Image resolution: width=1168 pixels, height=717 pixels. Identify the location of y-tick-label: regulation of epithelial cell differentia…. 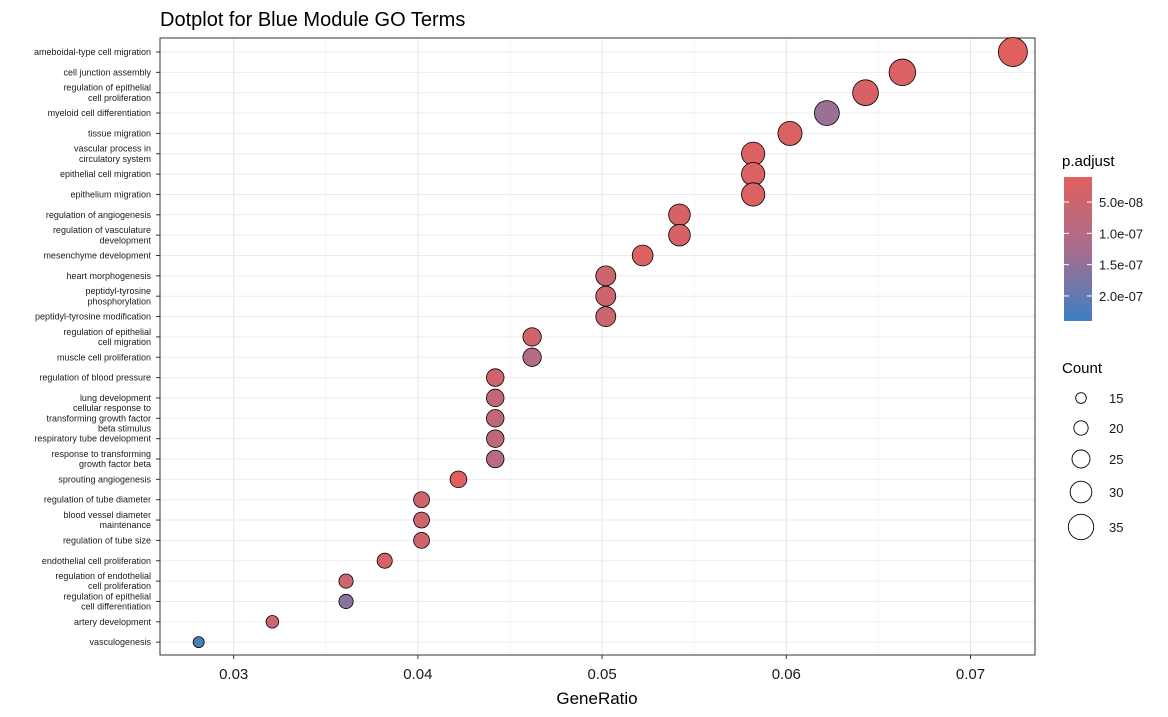
(107, 601).